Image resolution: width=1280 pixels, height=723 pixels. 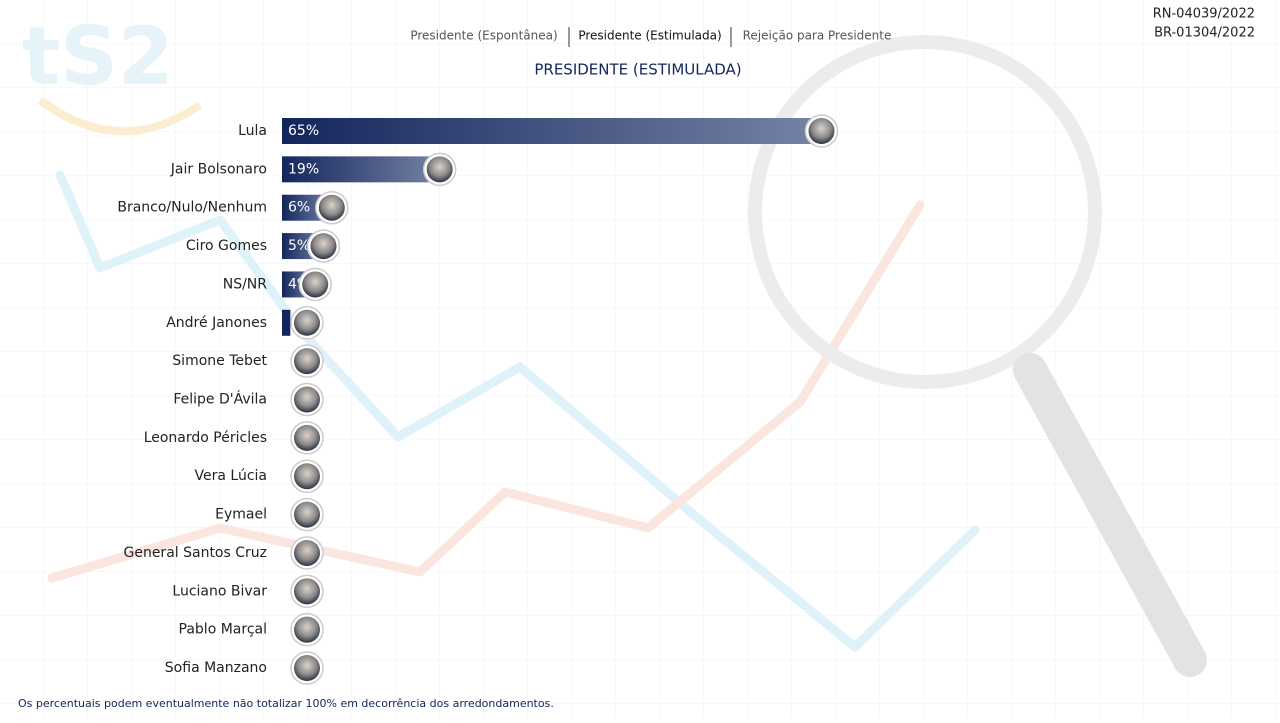 I want to click on category-label: Eymael, so click(x=241, y=515).